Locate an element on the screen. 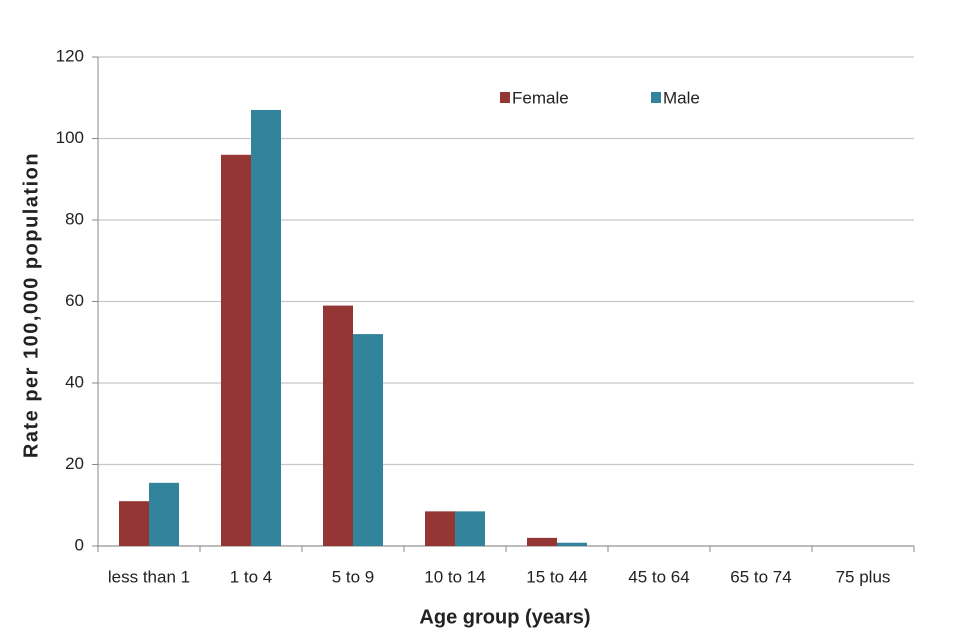 This screenshot has width=960, height=640. y-axis-title: Rate per 100,000 population is located at coordinates (31, 305).